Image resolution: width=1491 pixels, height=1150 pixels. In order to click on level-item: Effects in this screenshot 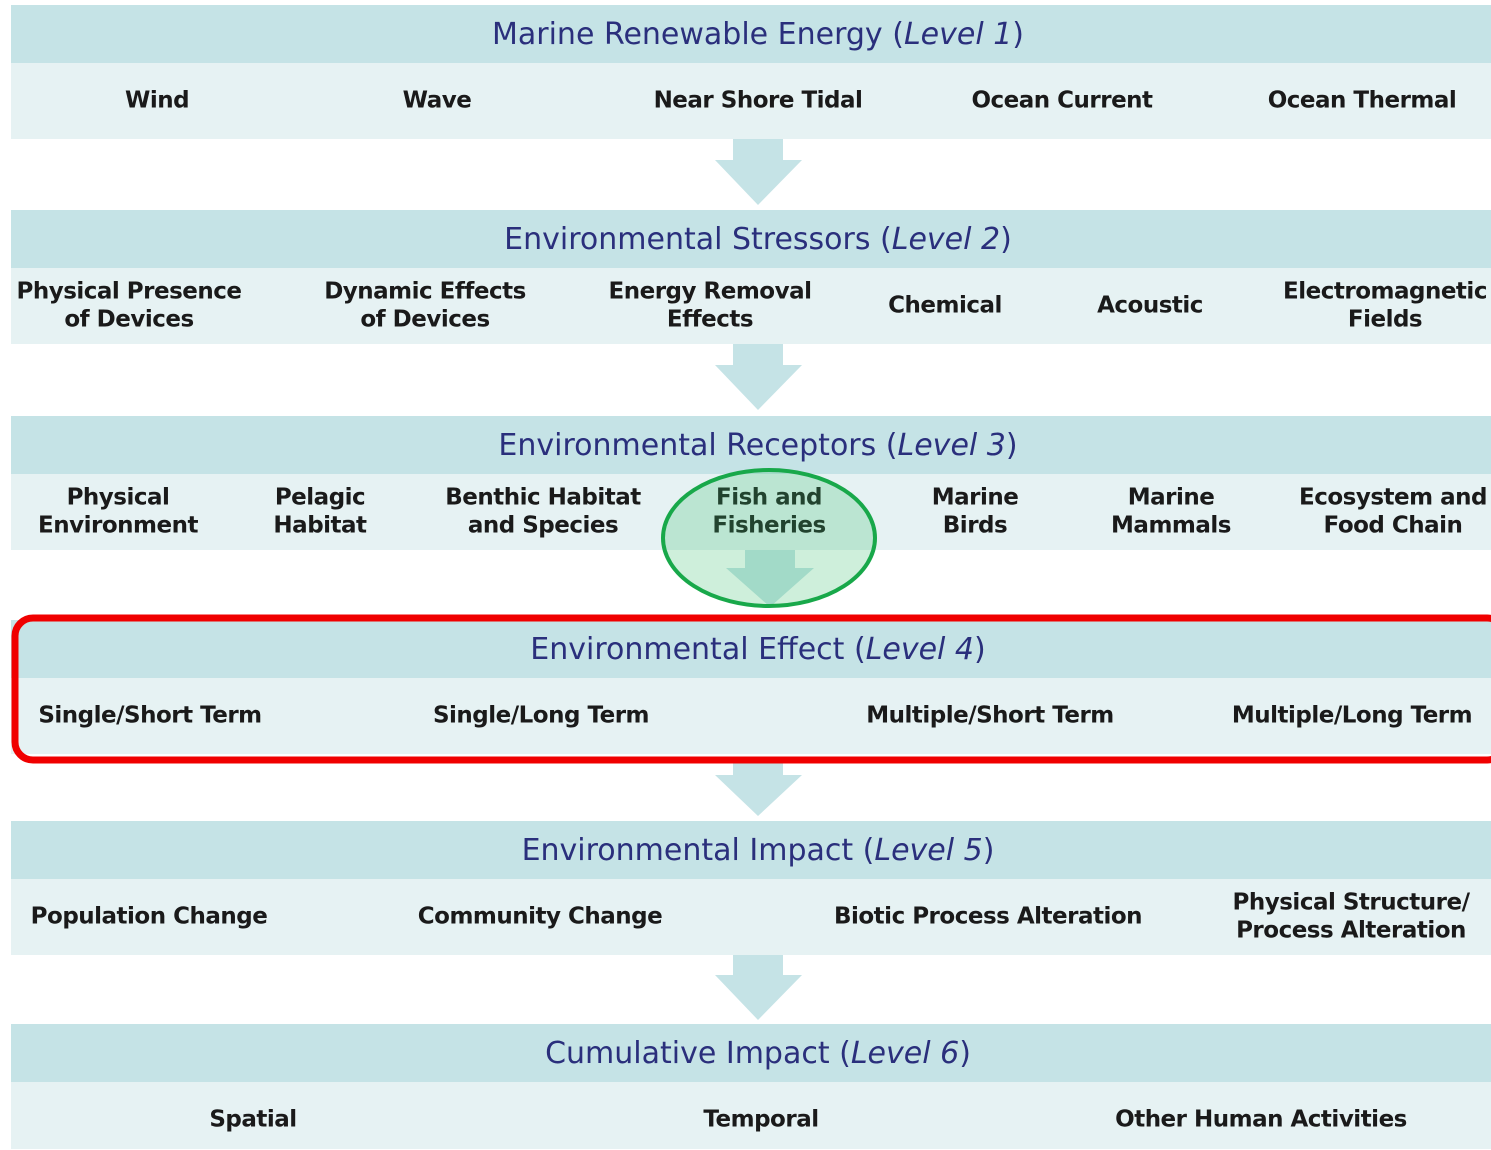, I will do `click(710, 320)`.